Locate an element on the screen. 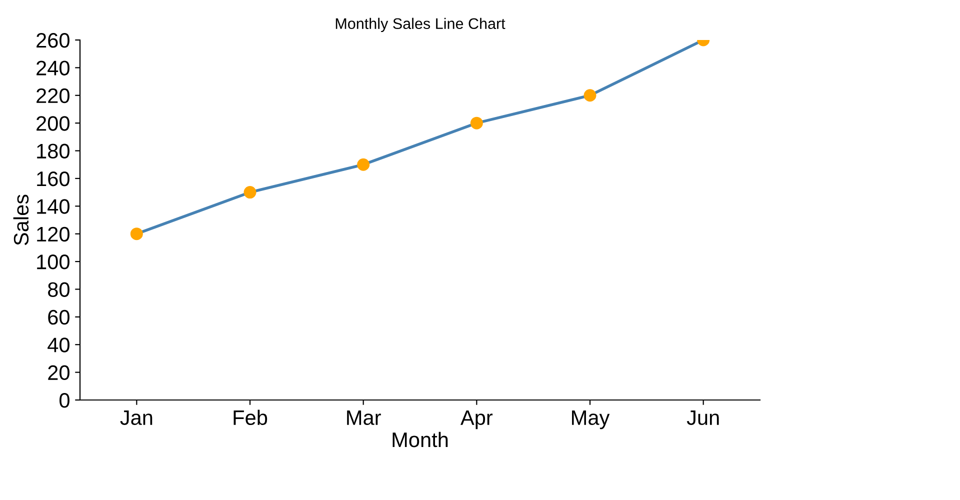  x-axis-title: Month is located at coordinates (420, 440).